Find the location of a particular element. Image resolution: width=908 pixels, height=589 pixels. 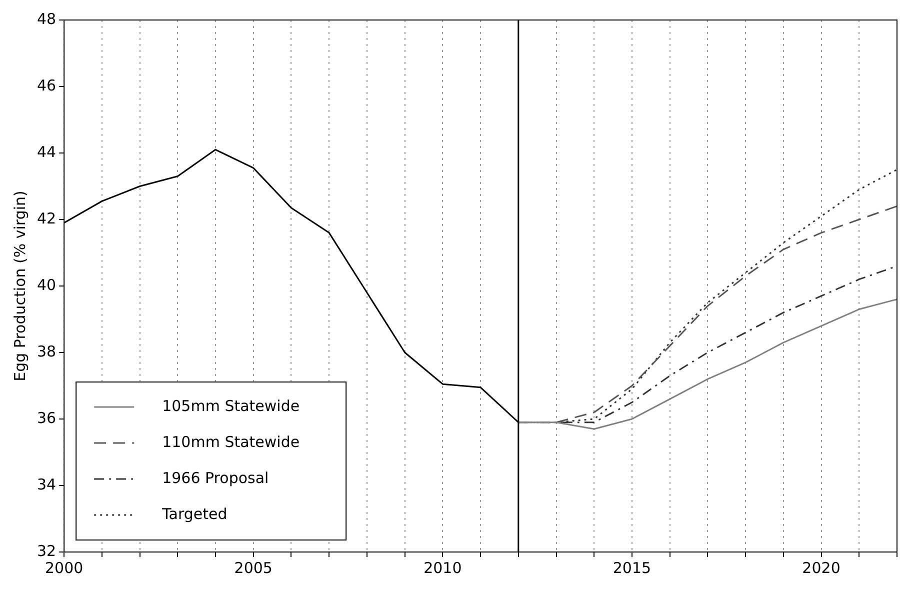

x-tick-label: 2015 is located at coordinates (632, 567).